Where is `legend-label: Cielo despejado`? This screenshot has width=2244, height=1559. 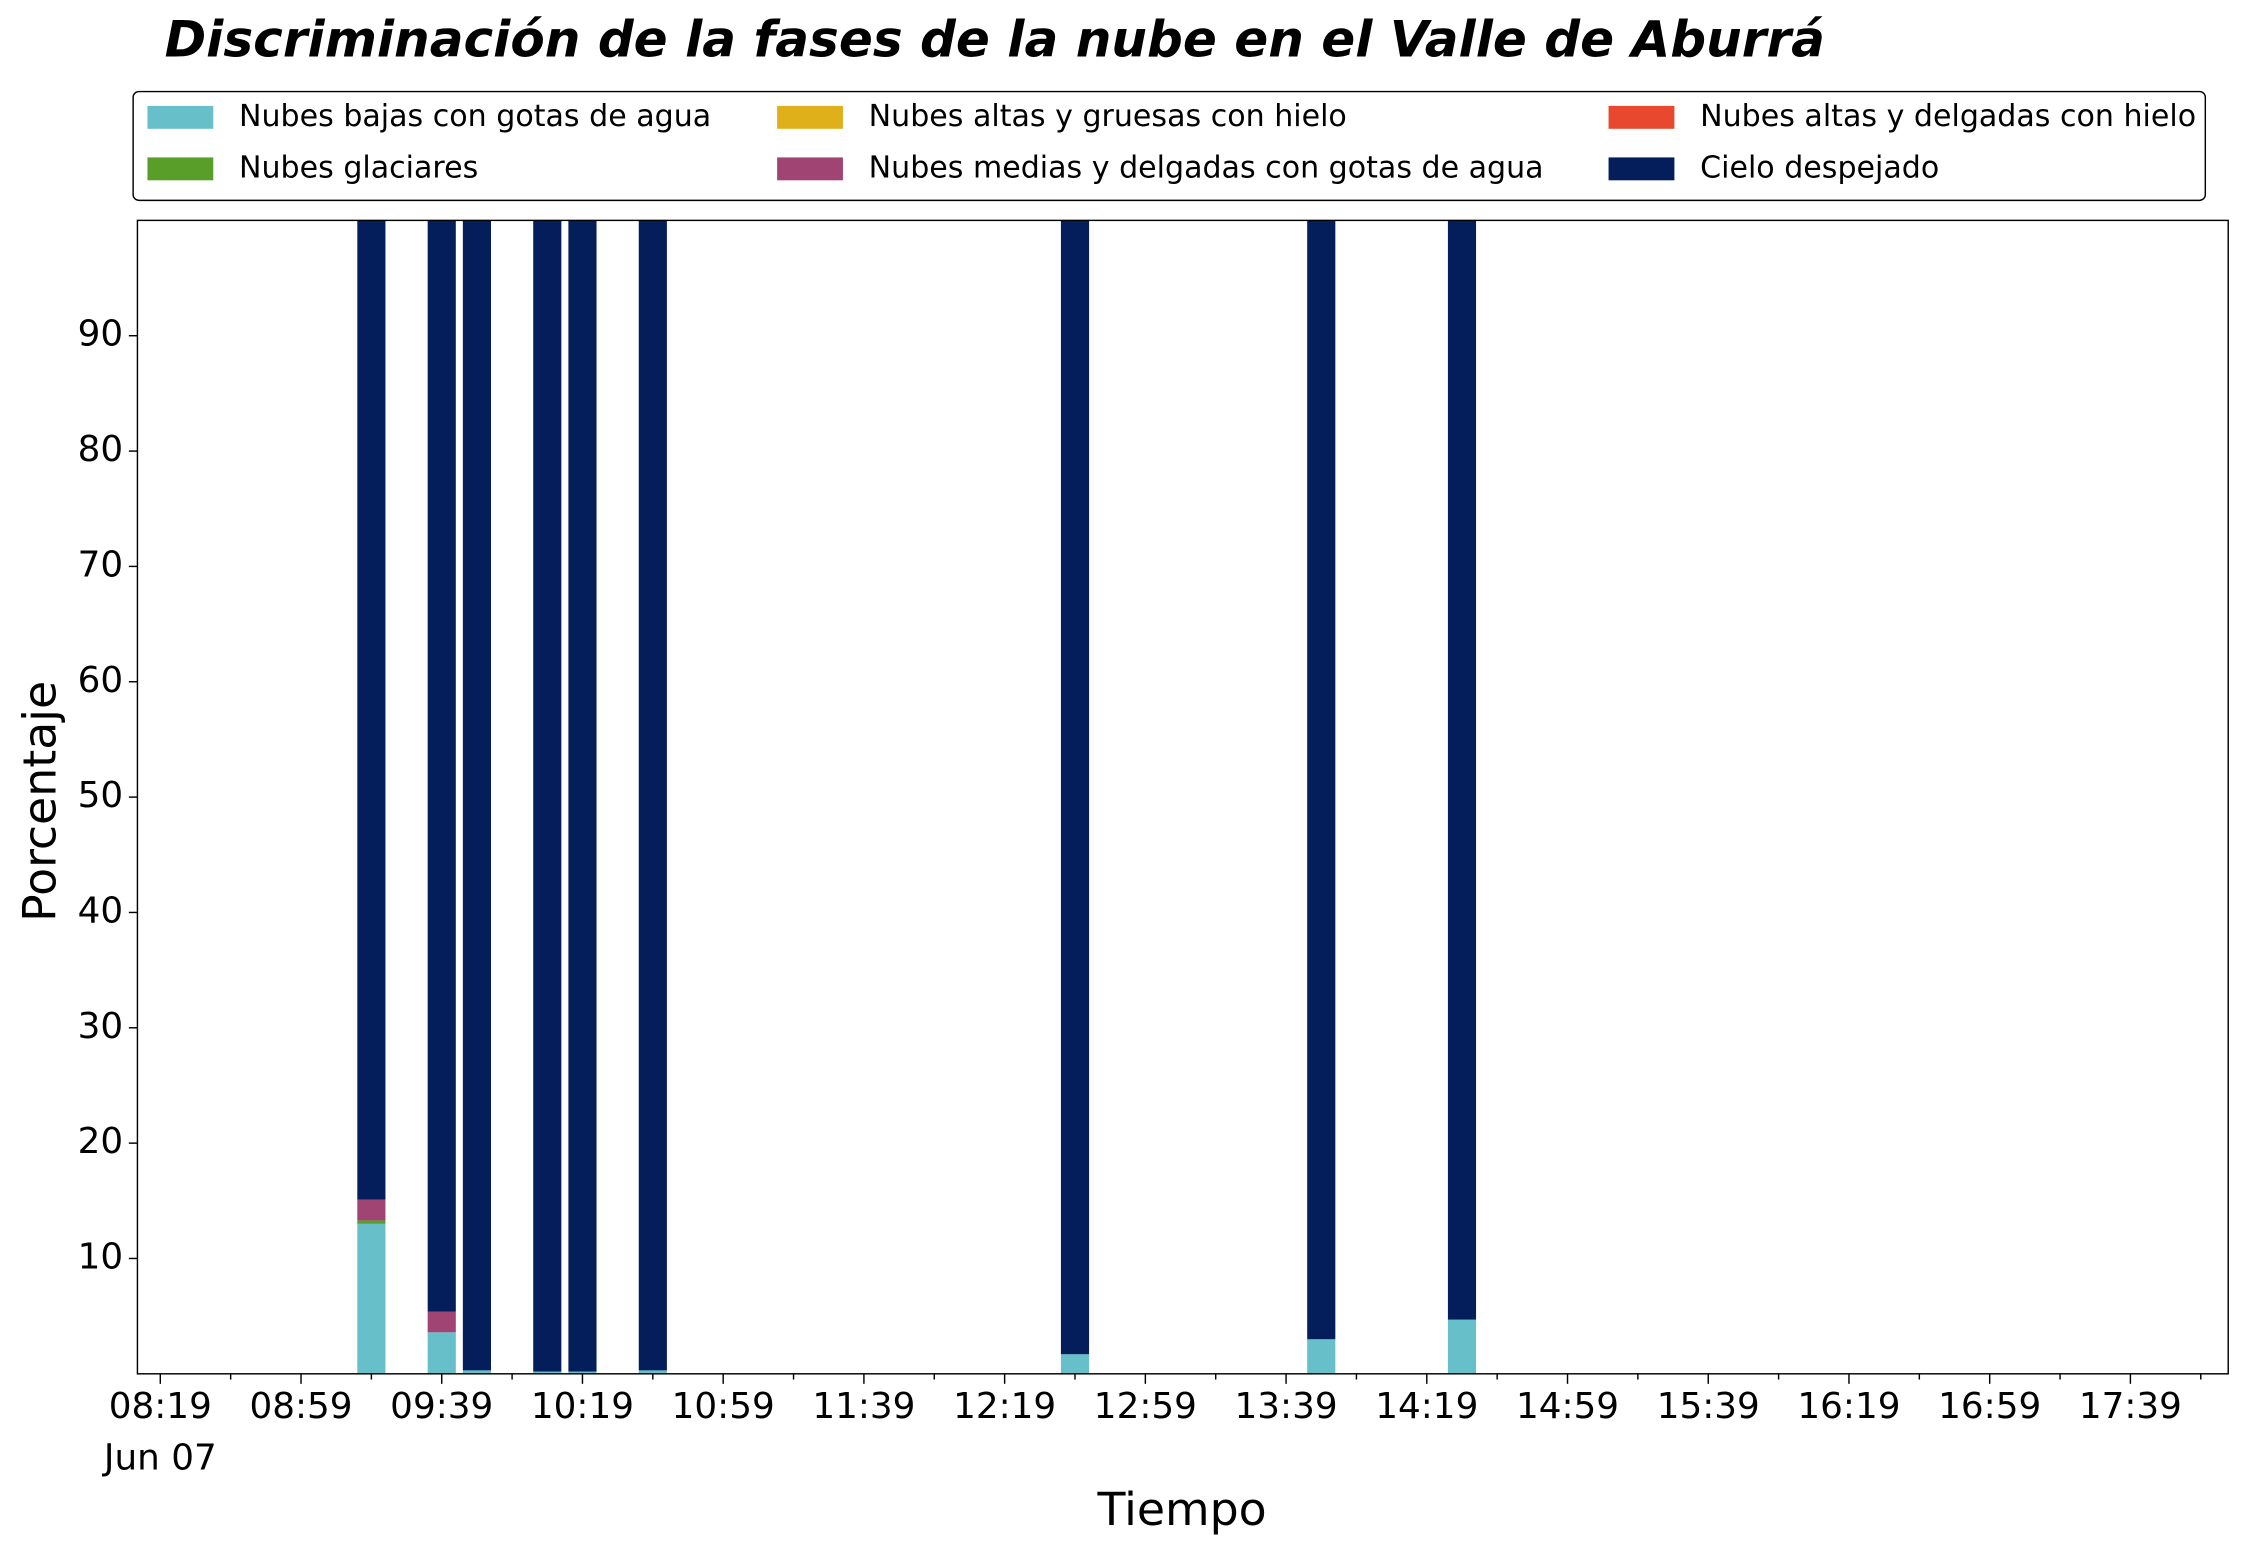 legend-label: Cielo despejado is located at coordinates (1819, 167).